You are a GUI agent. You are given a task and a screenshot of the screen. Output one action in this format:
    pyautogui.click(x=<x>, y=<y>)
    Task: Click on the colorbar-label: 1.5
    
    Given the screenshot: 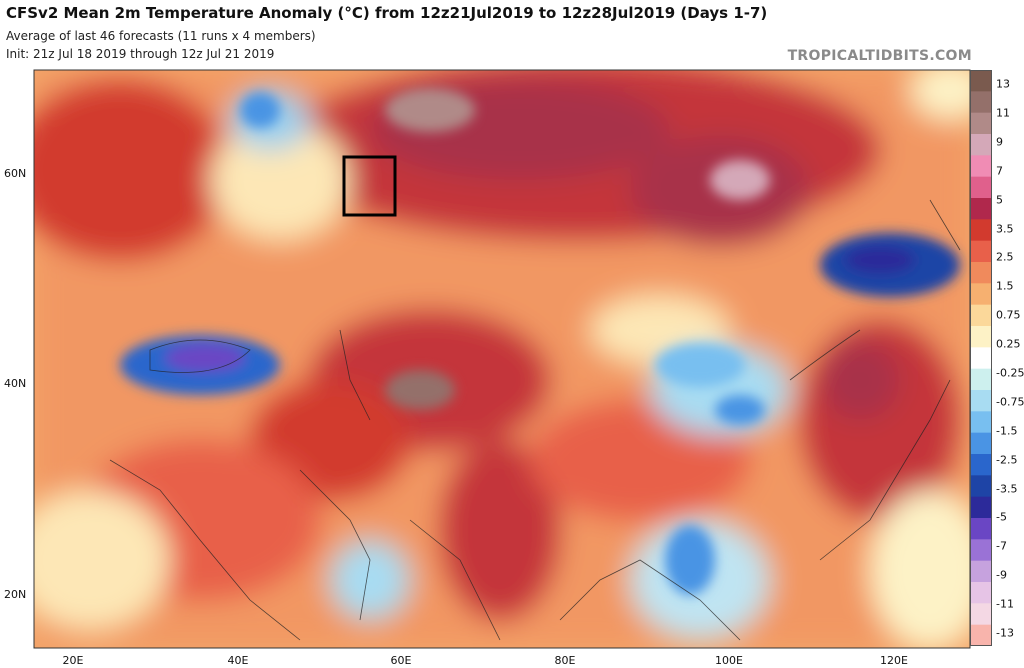 What is the action you would take?
    pyautogui.click(x=1005, y=286)
    